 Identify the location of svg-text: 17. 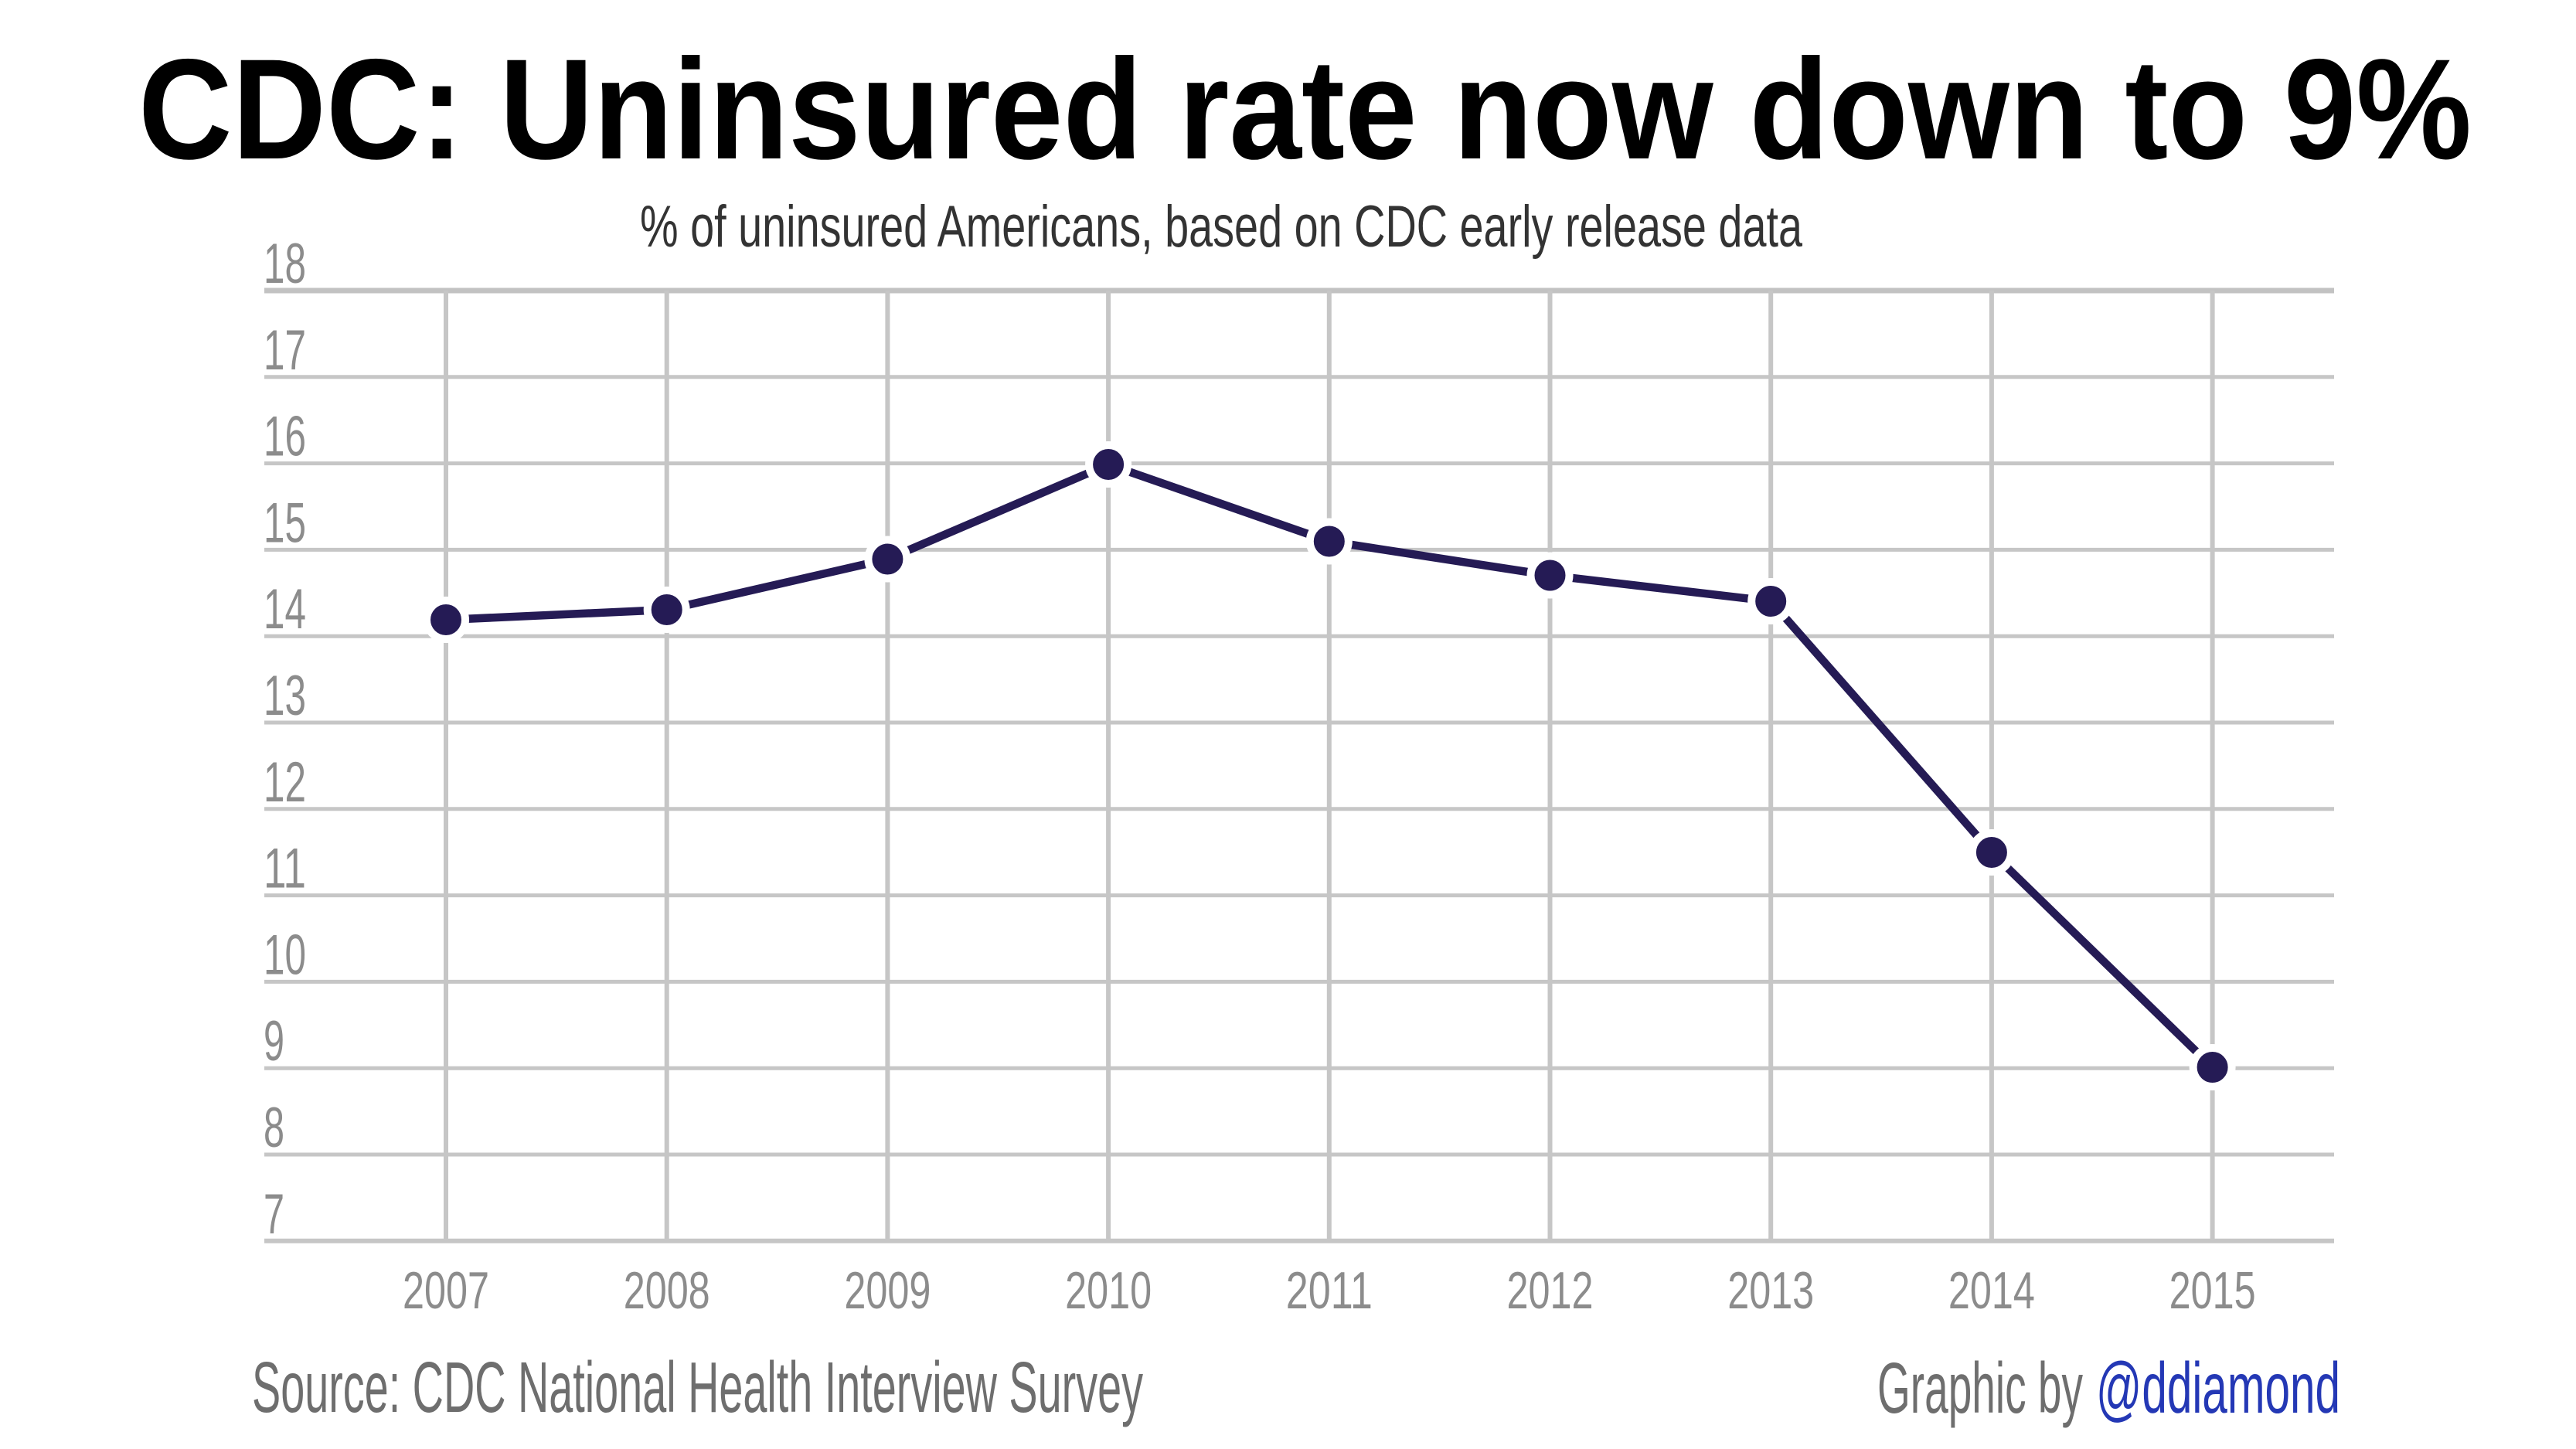
(285, 351).